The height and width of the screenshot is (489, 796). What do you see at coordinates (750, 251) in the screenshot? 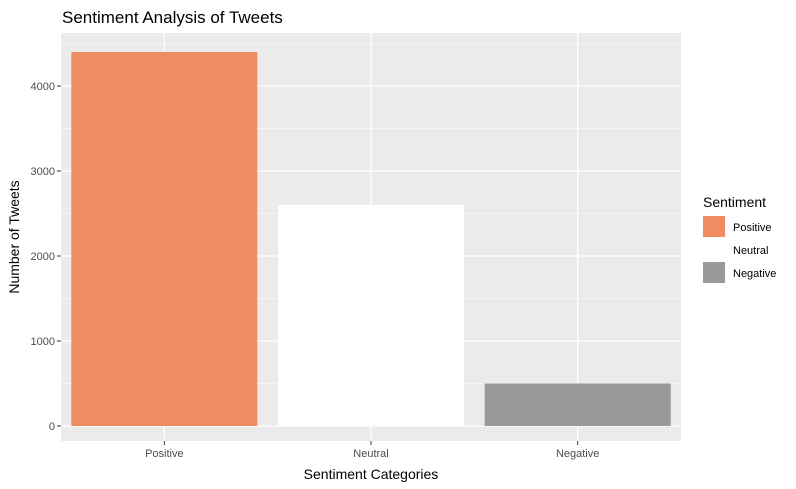
I see `legend-label-neutral: Neutral` at bounding box center [750, 251].